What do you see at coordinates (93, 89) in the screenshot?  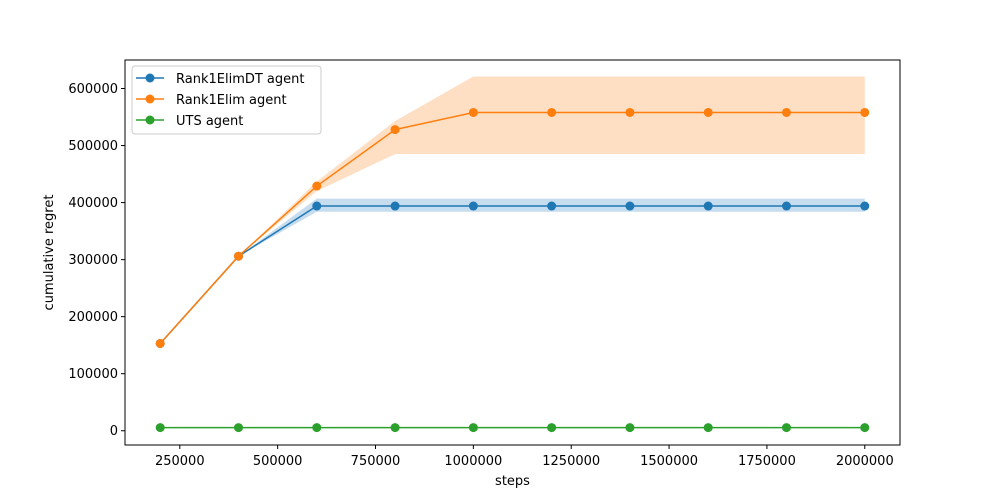 I see `y-tick-label: 600000` at bounding box center [93, 89].